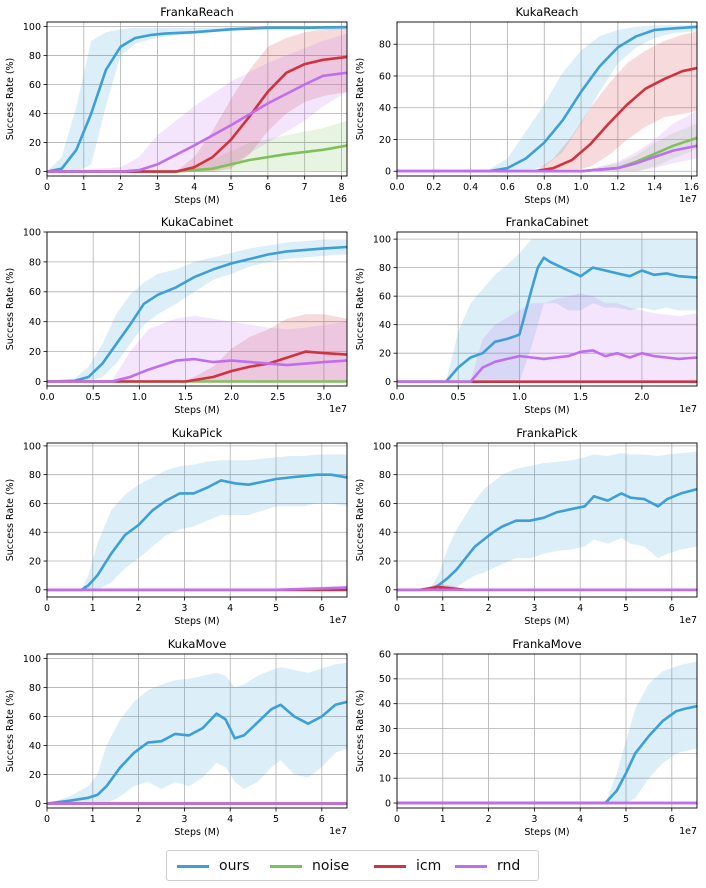  What do you see at coordinates (471, 866) in the screenshot?
I see `legend-swatch-rnd` at bounding box center [471, 866].